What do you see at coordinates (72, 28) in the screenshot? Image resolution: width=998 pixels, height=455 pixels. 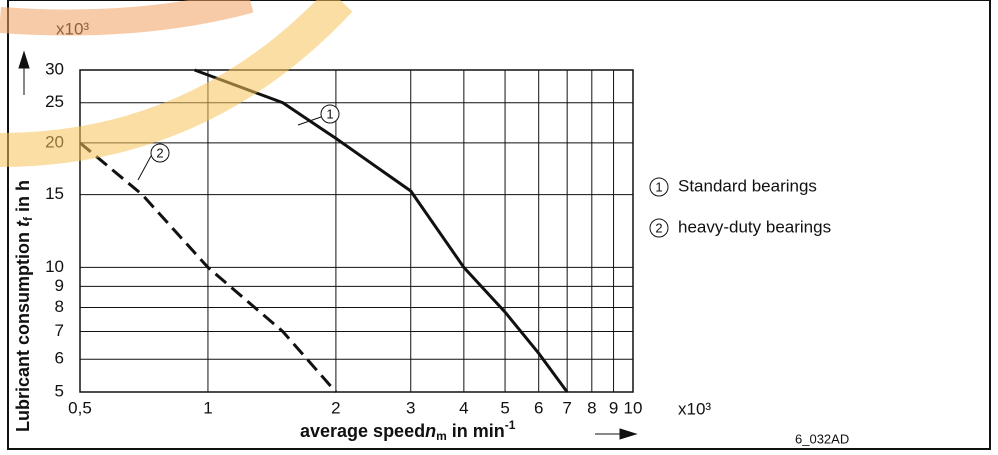 I see `y-multiplier: x10³` at bounding box center [72, 28].